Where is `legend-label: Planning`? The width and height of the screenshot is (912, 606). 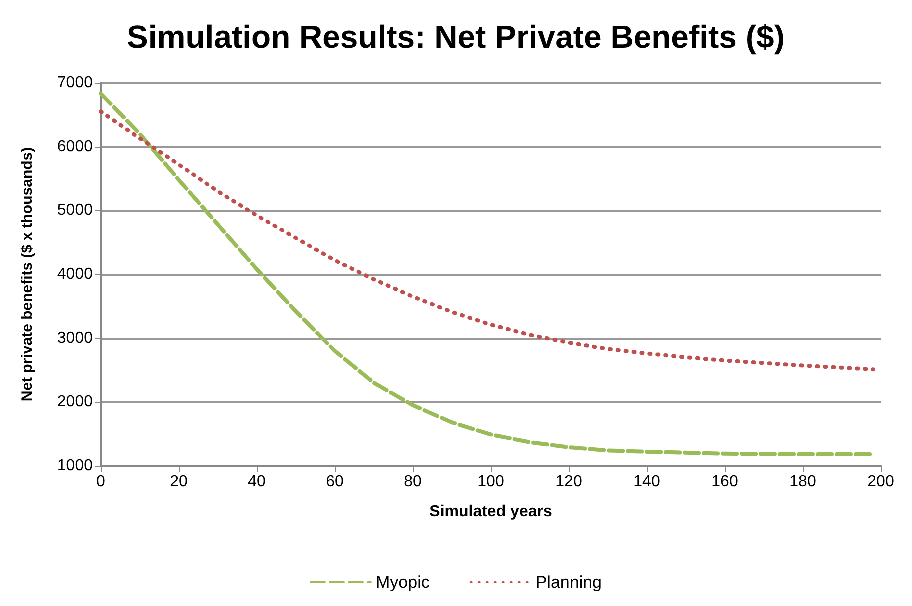 legend-label: Planning is located at coordinates (569, 582).